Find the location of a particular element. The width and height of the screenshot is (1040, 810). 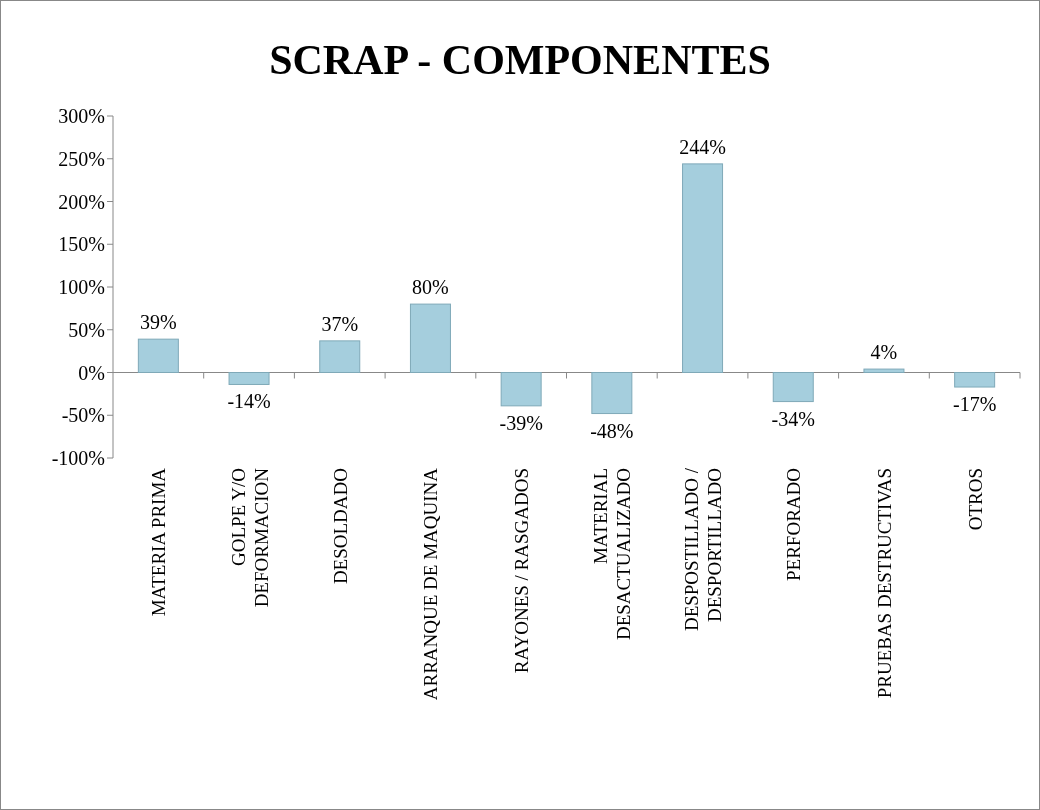

y-tick-label: 200% is located at coordinates (81, 201).